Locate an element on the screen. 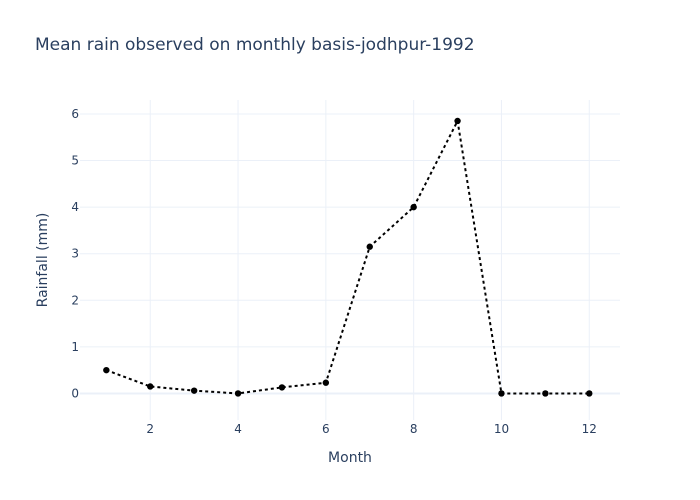 The height and width of the screenshot is (500, 700). y-tick-label: 3 is located at coordinates (75, 254).